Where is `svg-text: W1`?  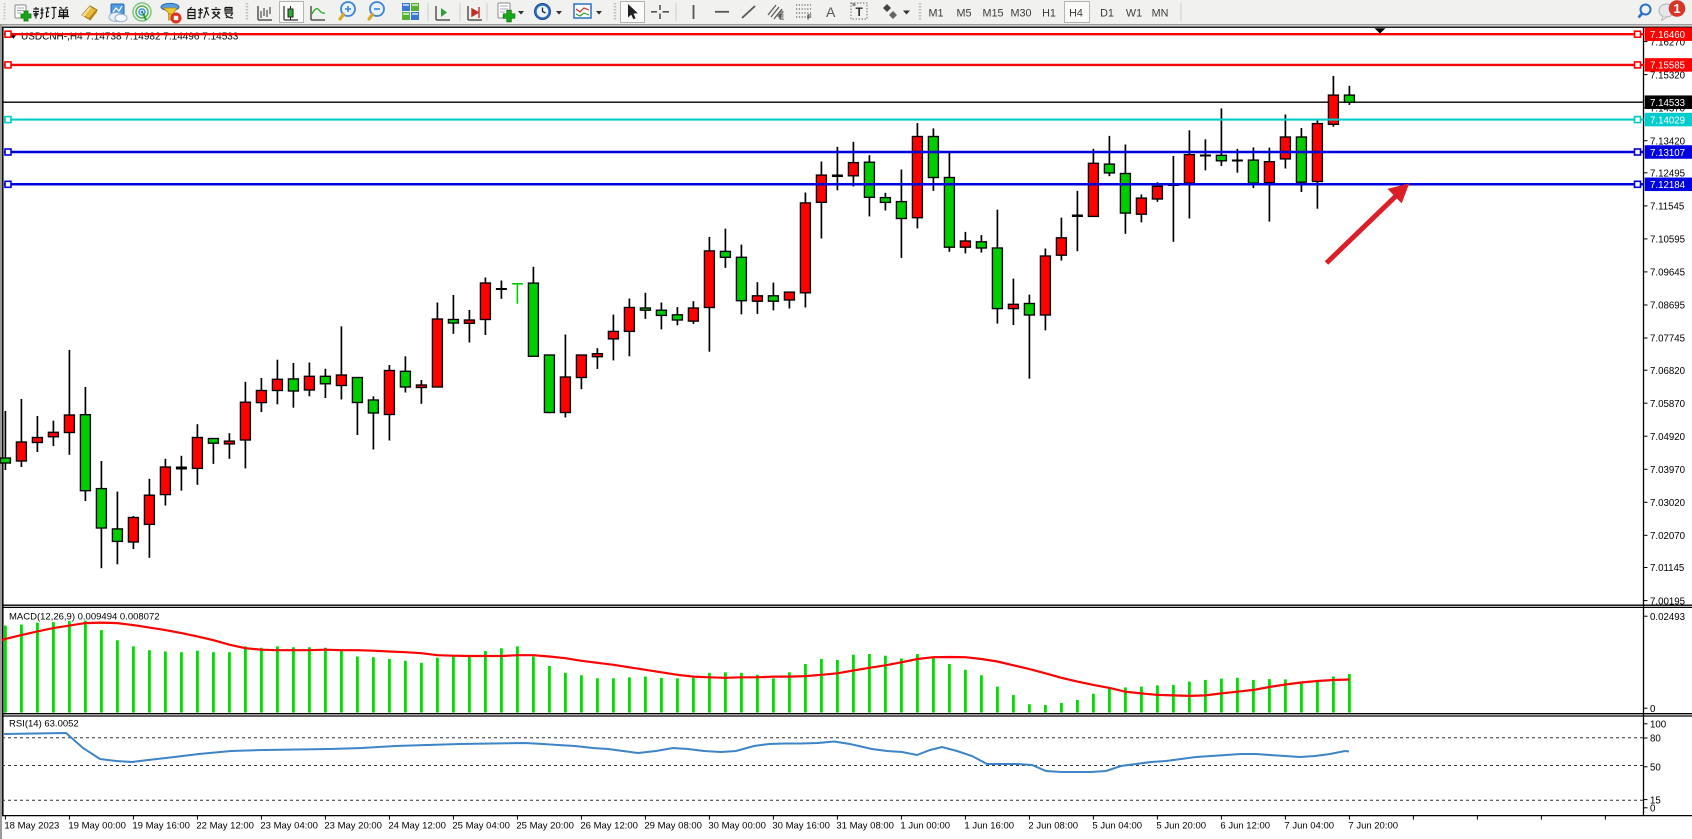 svg-text: W1 is located at coordinates (1134, 14).